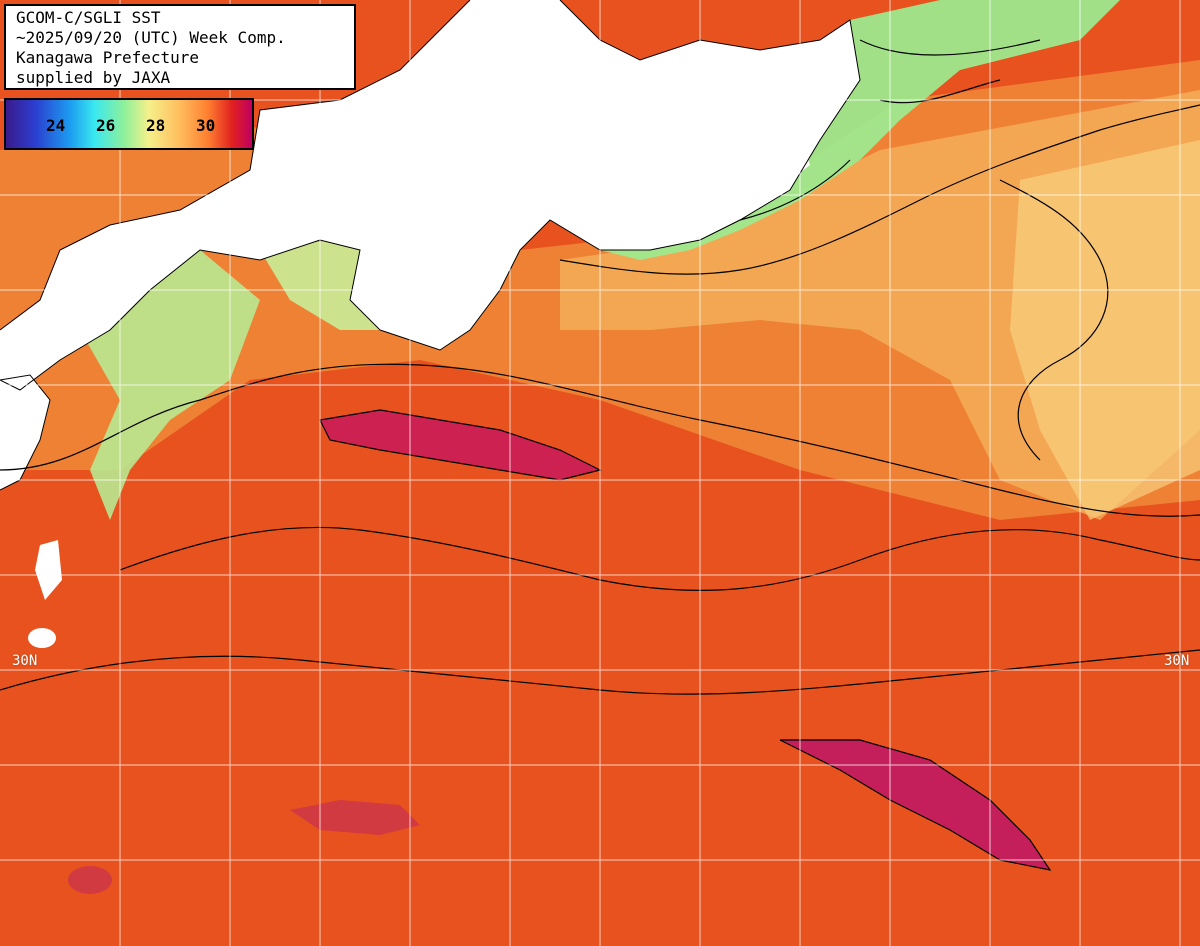 This screenshot has width=1200, height=946. I want to click on sea-hot-kuroshio, so click(460, 445).